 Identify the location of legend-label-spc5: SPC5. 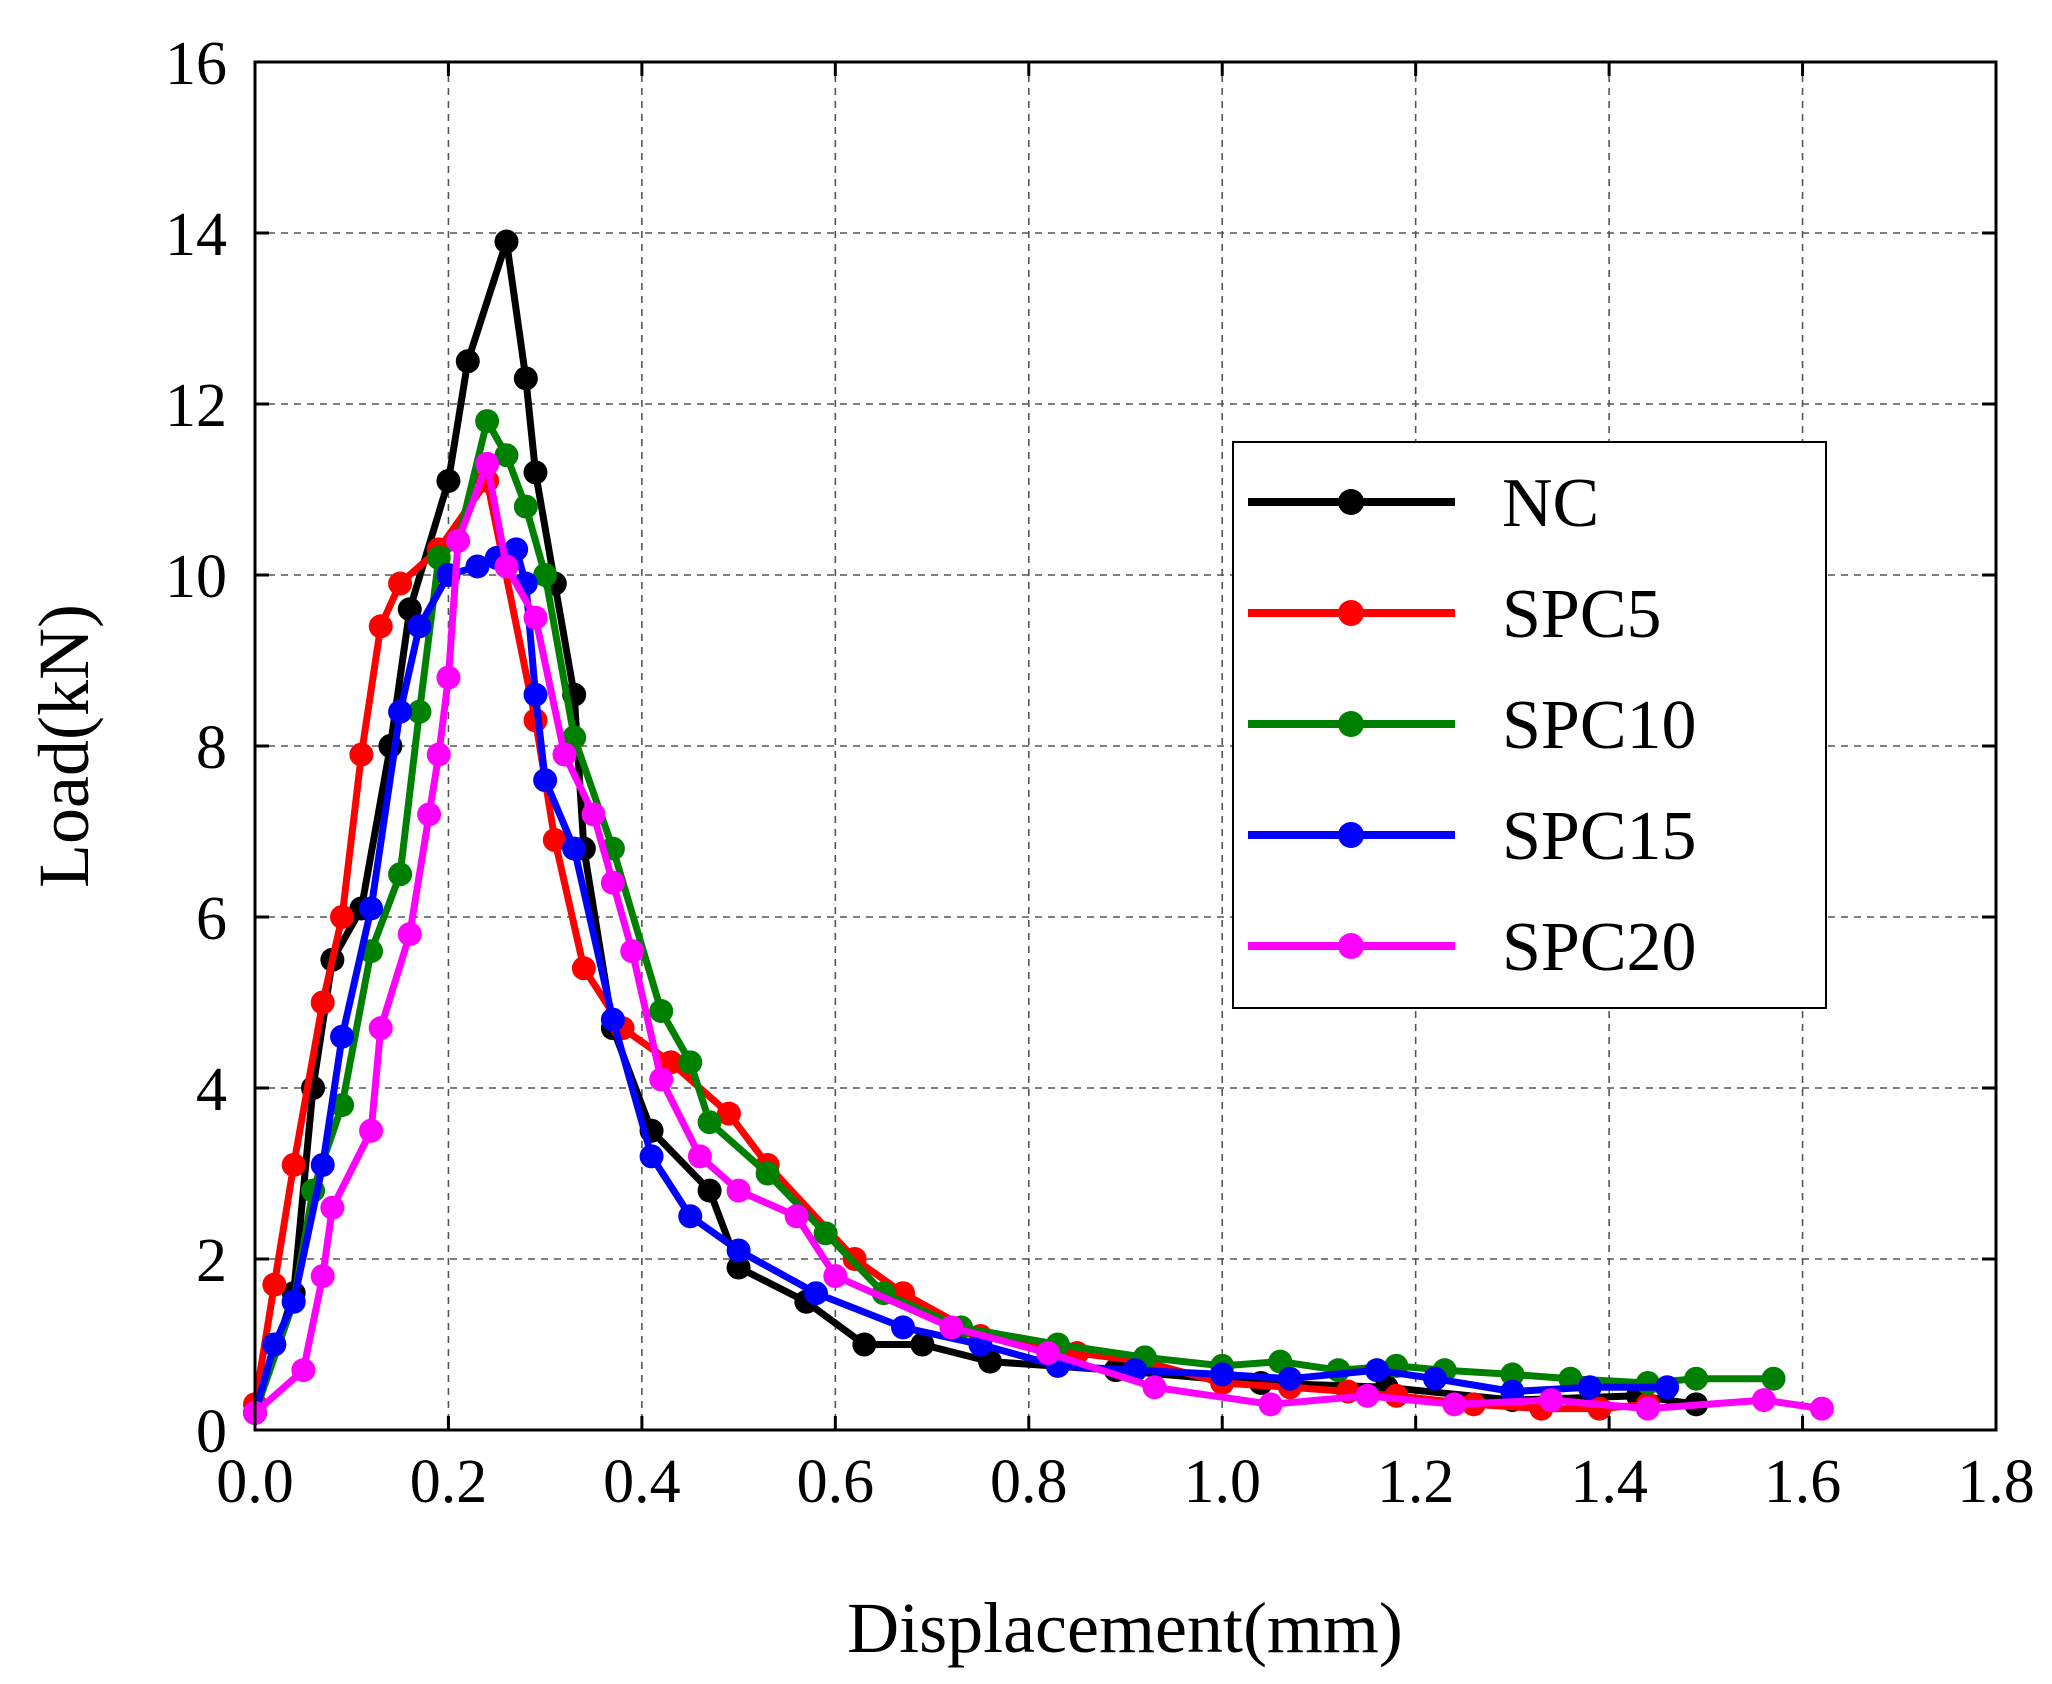
(1582, 614).